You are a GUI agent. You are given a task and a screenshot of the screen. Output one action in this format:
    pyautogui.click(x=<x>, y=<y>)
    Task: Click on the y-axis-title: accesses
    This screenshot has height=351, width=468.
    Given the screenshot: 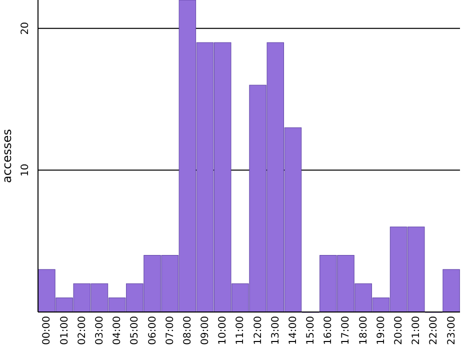 What is the action you would take?
    pyautogui.click(x=7, y=156)
    